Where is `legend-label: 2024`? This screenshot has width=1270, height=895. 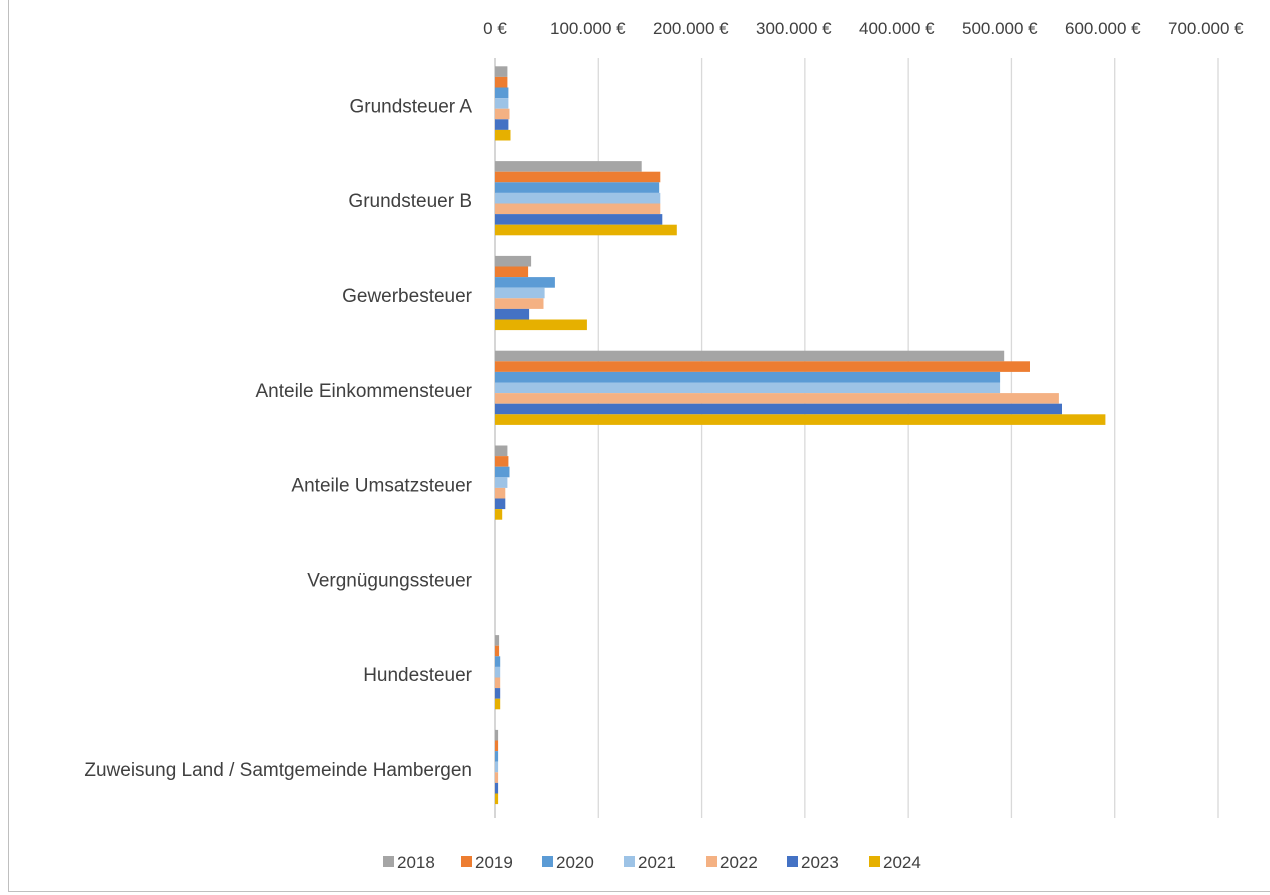
legend-label: 2024 is located at coordinates (902, 862).